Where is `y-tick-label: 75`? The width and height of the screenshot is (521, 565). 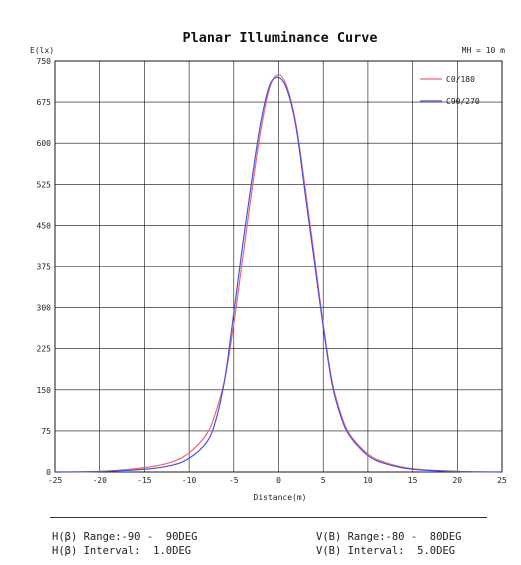 y-tick-label: 75 is located at coordinates (46, 431).